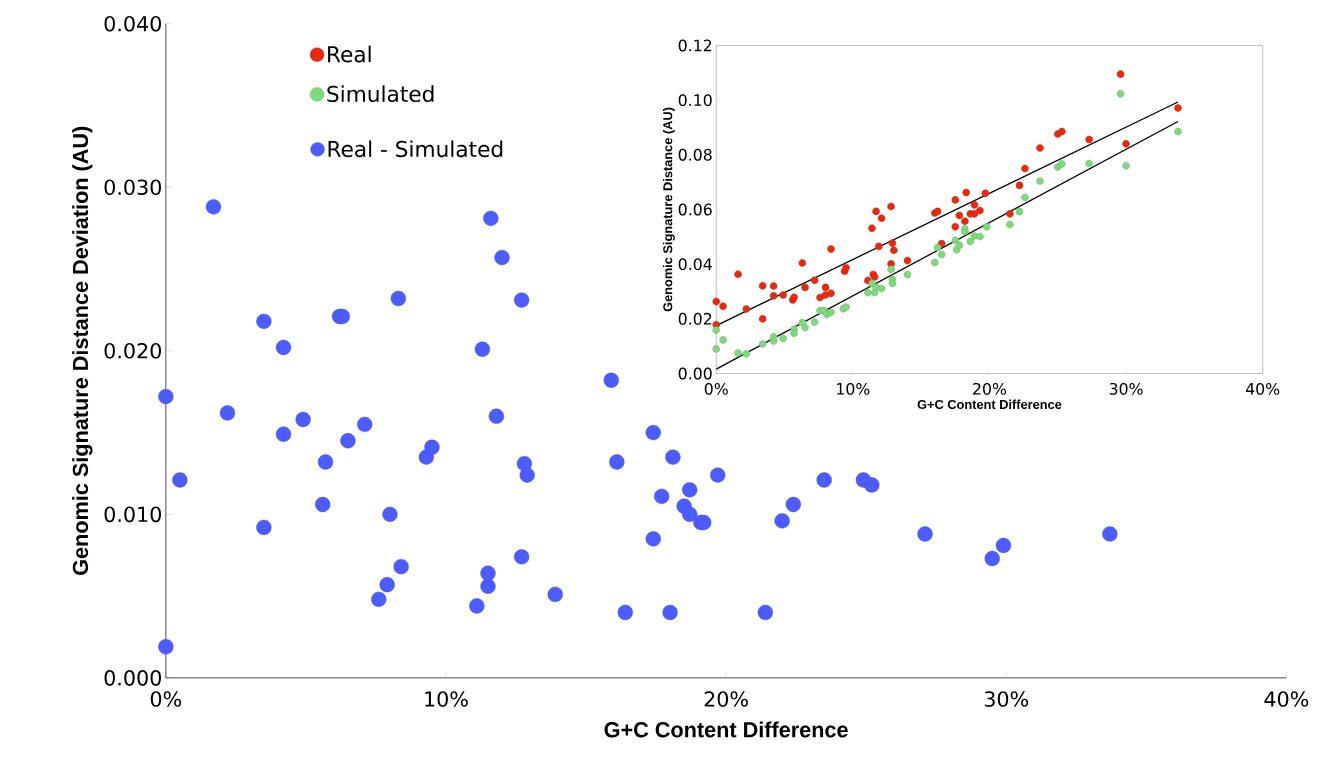 The height and width of the screenshot is (775, 1318). I want to click on y-tick-label: 0.02, so click(695, 319).